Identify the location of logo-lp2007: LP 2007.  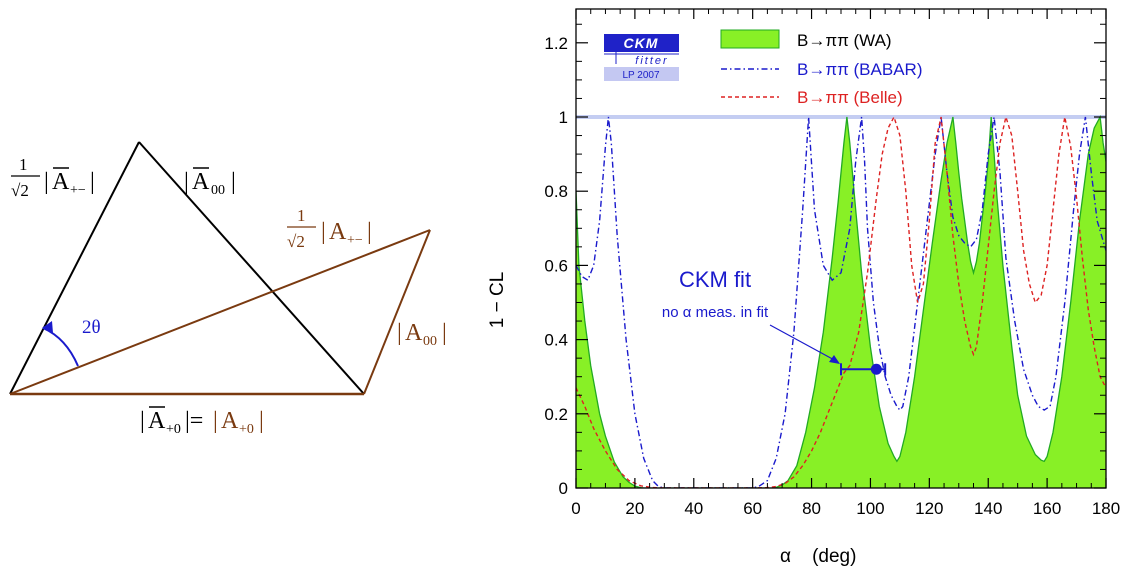
(641, 75).